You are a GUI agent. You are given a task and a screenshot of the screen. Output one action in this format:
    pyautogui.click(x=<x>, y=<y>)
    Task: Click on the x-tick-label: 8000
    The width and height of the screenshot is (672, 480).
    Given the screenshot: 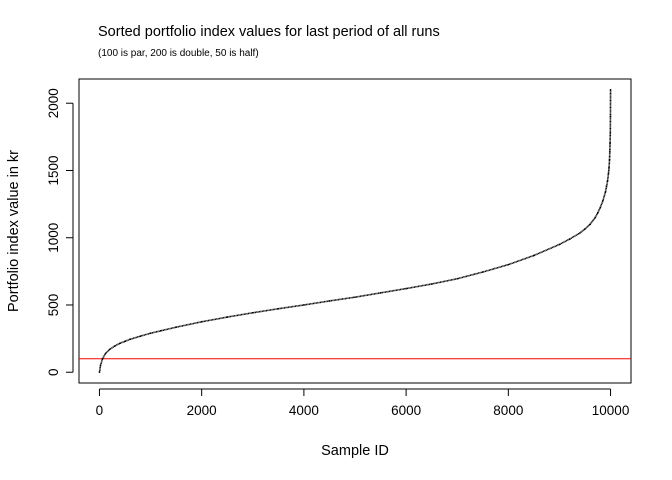 What is the action you would take?
    pyautogui.click(x=508, y=410)
    